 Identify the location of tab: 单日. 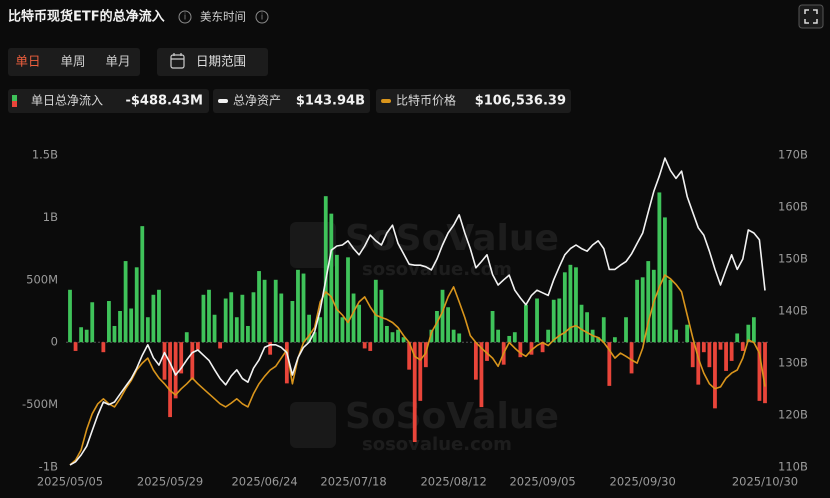
(27, 61).